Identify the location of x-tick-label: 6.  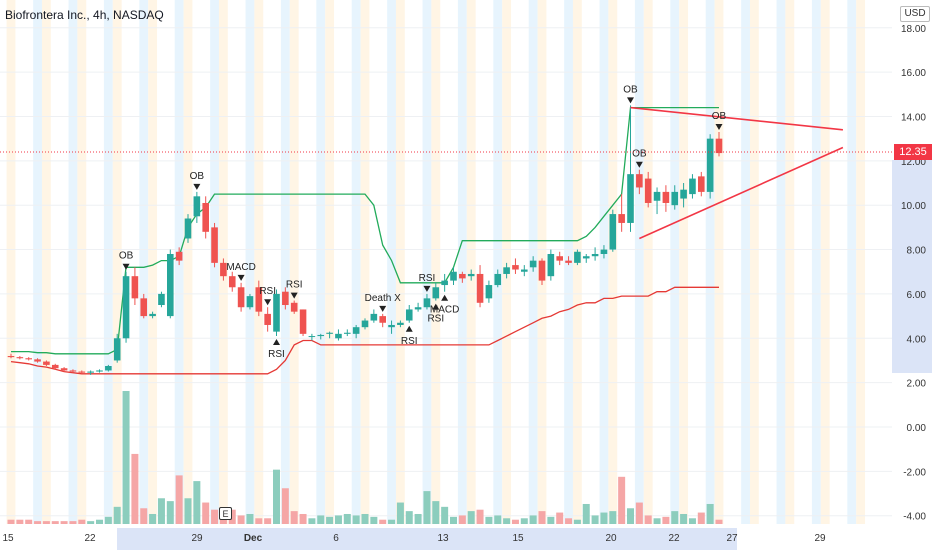
(336, 538).